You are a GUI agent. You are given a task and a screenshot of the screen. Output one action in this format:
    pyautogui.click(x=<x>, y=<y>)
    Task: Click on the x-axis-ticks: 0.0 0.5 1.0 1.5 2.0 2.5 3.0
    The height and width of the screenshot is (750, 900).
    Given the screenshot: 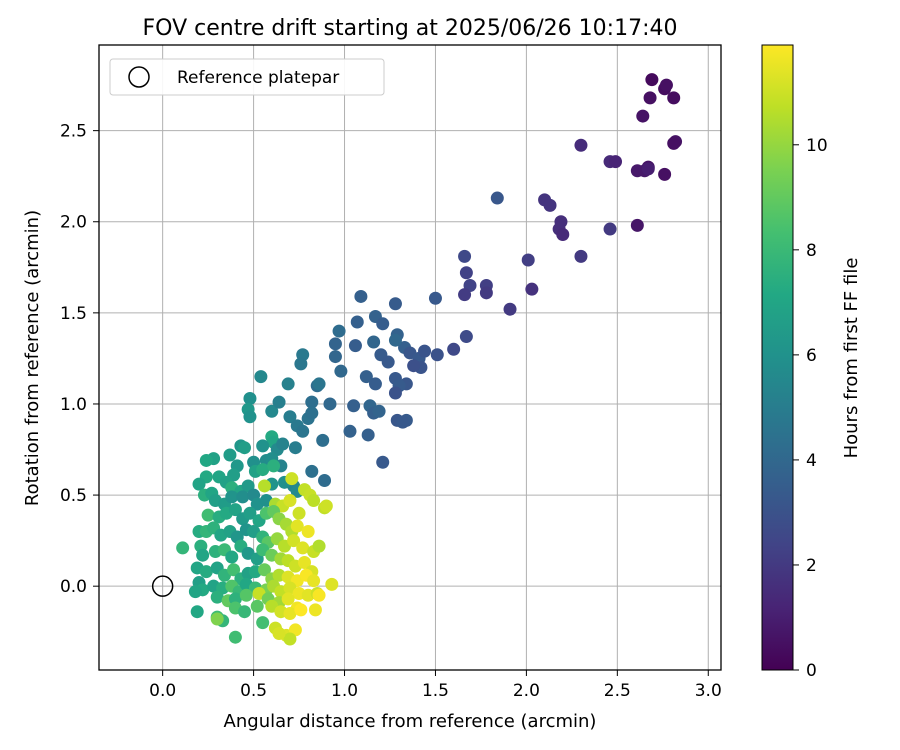 What is the action you would take?
    pyautogui.click(x=435, y=685)
    